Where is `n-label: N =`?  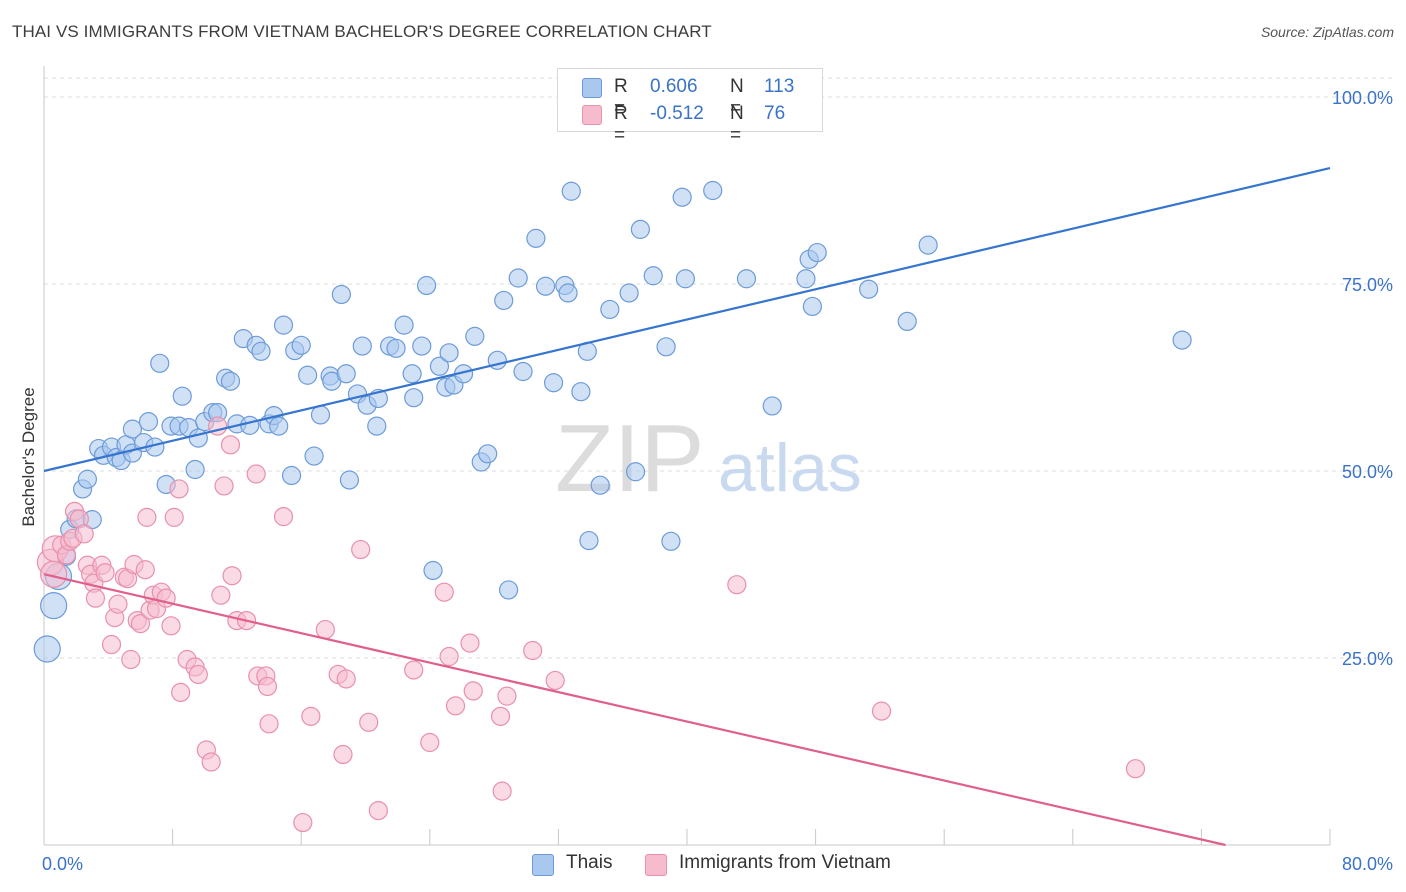
n-label: N = is located at coordinates (737, 124).